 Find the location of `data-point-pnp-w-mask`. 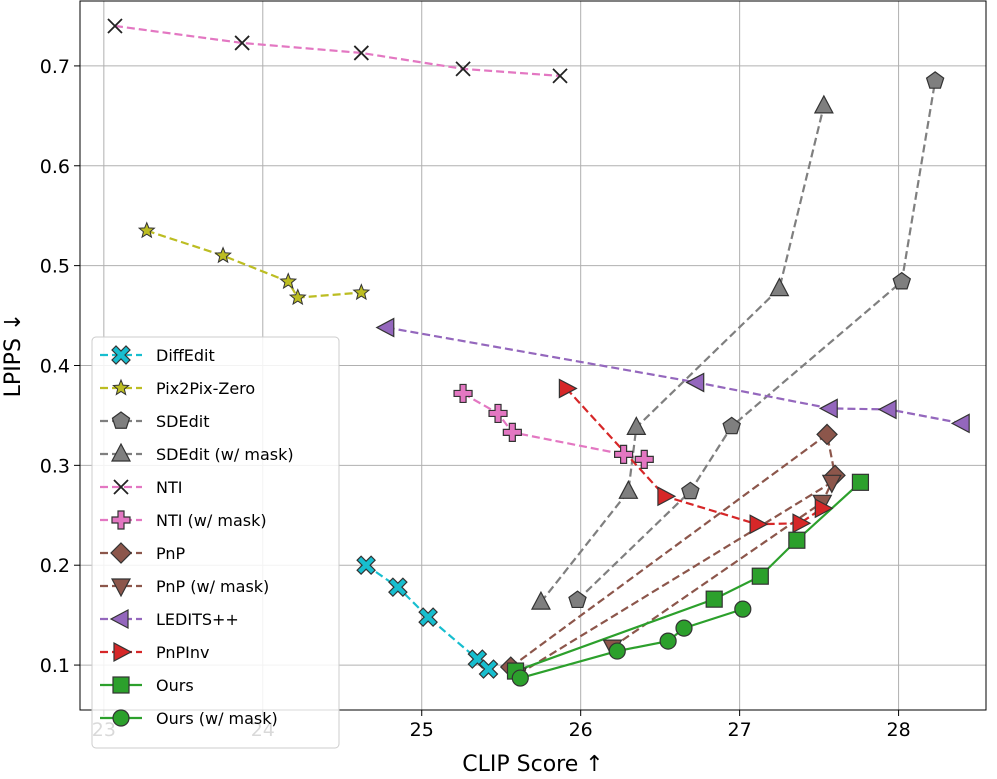

data-point-pnp-w-mask is located at coordinates (831, 484).